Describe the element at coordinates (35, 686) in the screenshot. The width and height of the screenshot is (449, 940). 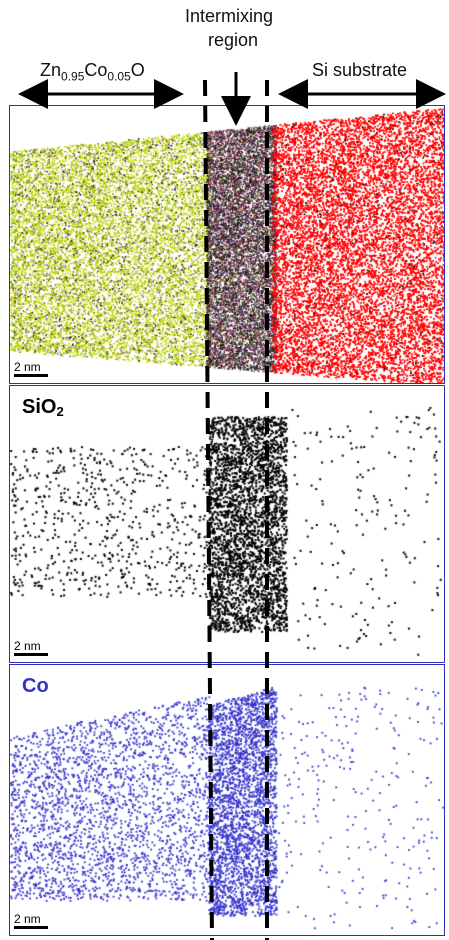
I see `co-label: Co` at that location.